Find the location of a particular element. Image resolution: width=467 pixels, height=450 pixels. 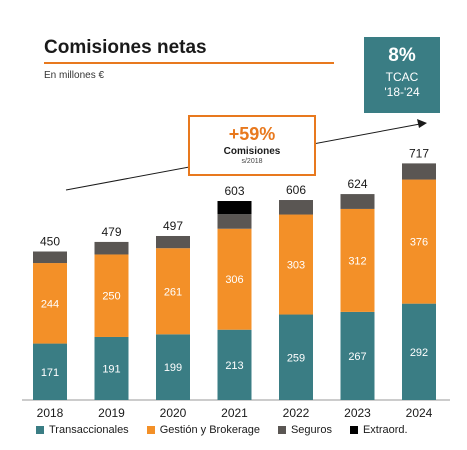

chart-subtitle: En millones € is located at coordinates (74, 75).